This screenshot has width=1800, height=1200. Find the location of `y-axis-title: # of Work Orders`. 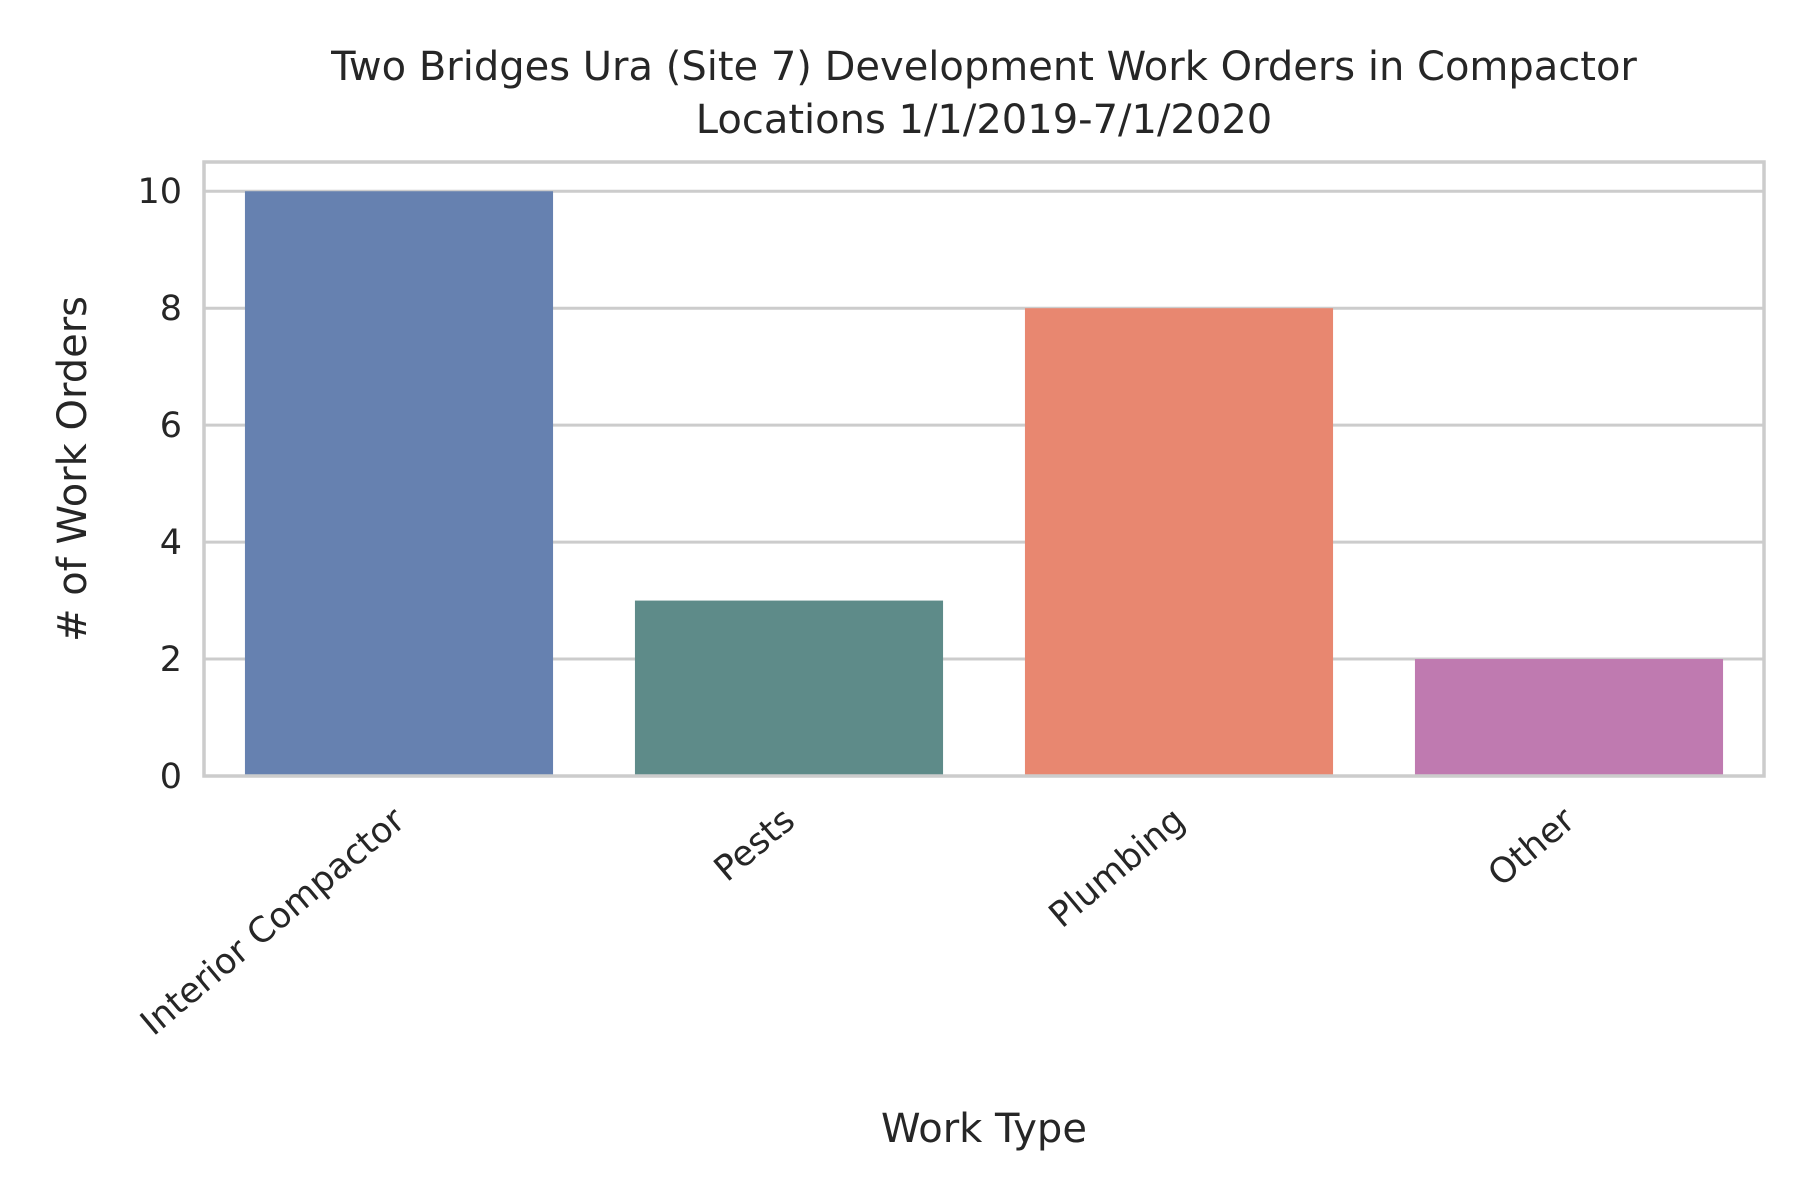

y-axis-title: # of Work Orders is located at coordinates (73, 469).